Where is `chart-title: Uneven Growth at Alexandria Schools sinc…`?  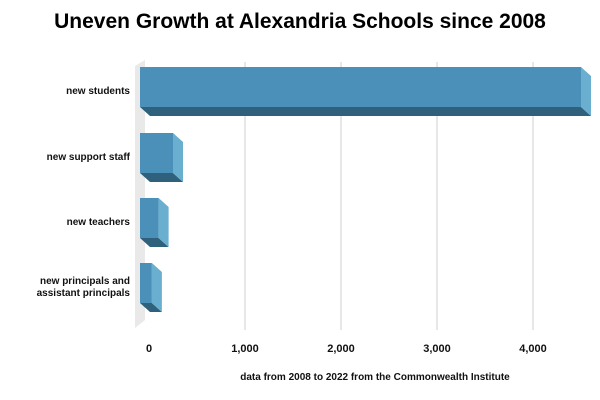 chart-title: Uneven Growth at Alexandria Schools sinc… is located at coordinates (300, 21).